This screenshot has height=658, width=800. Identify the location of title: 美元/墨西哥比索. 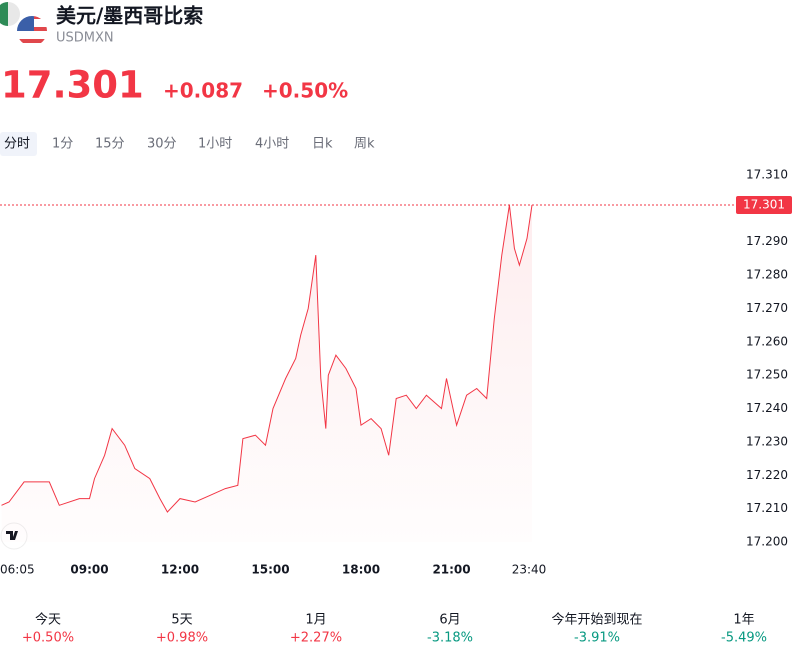
(129, 16).